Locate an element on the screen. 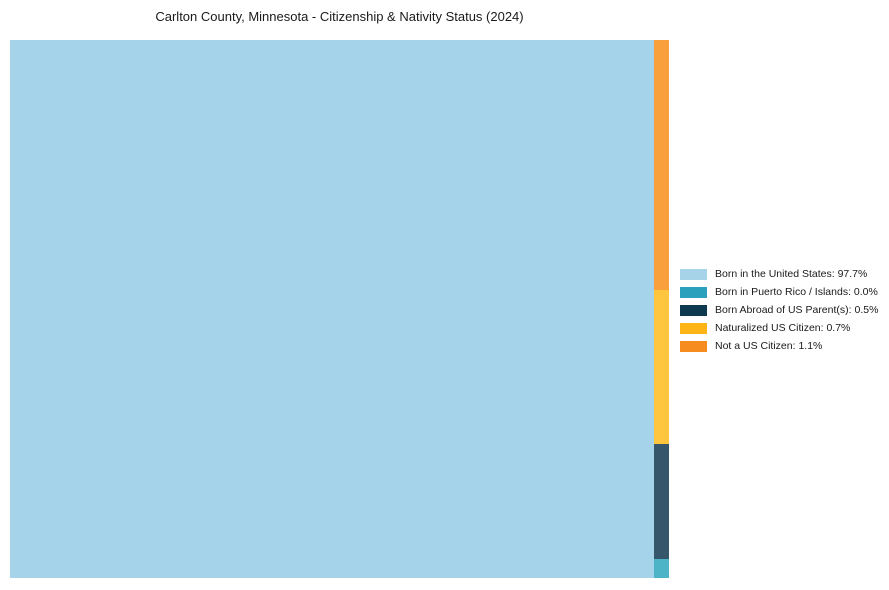 This screenshot has width=889, height=590. legend-item-0: Born in the United States: 97.7% is located at coordinates (779, 274).